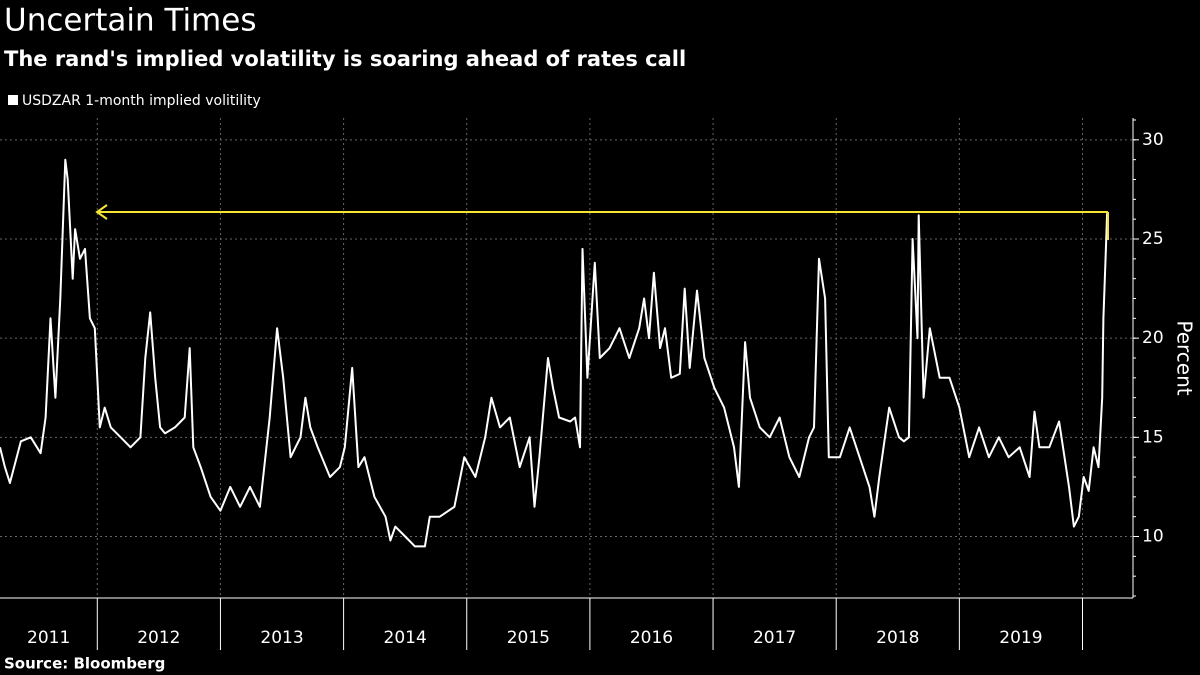  What do you see at coordinates (774, 638) in the screenshot?
I see `x-tick-label: 2017` at bounding box center [774, 638].